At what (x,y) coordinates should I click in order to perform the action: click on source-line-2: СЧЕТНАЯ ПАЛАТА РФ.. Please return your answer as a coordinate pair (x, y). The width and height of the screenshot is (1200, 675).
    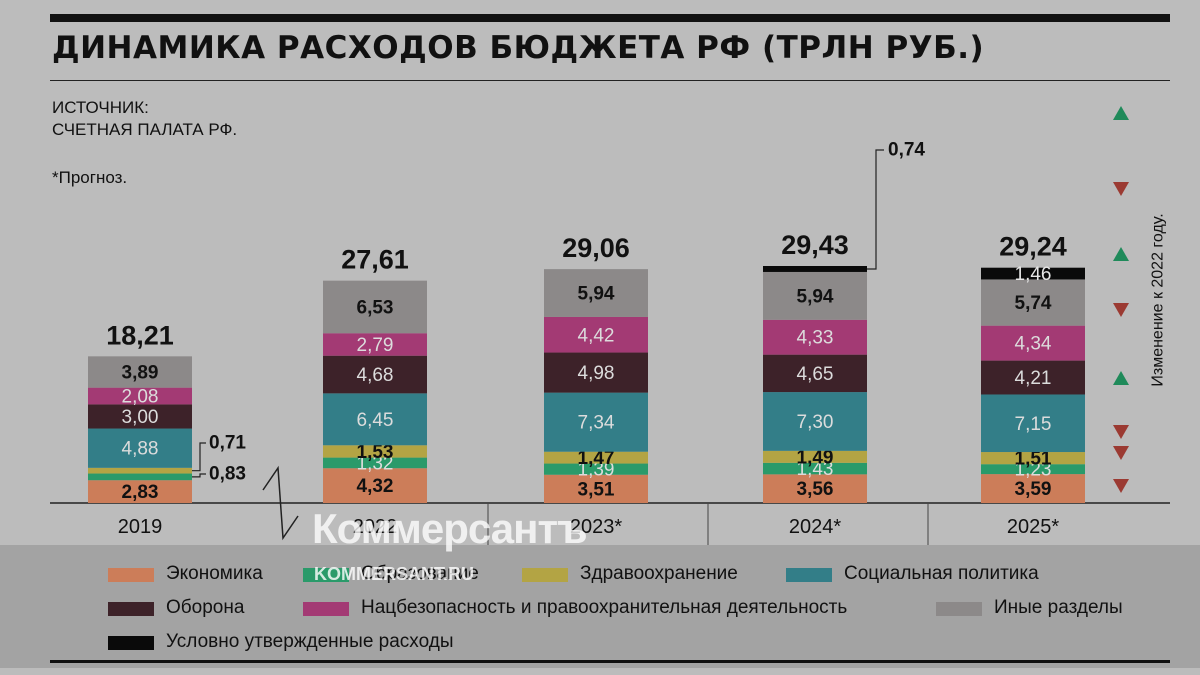
    Looking at the image, I should click on (145, 129).